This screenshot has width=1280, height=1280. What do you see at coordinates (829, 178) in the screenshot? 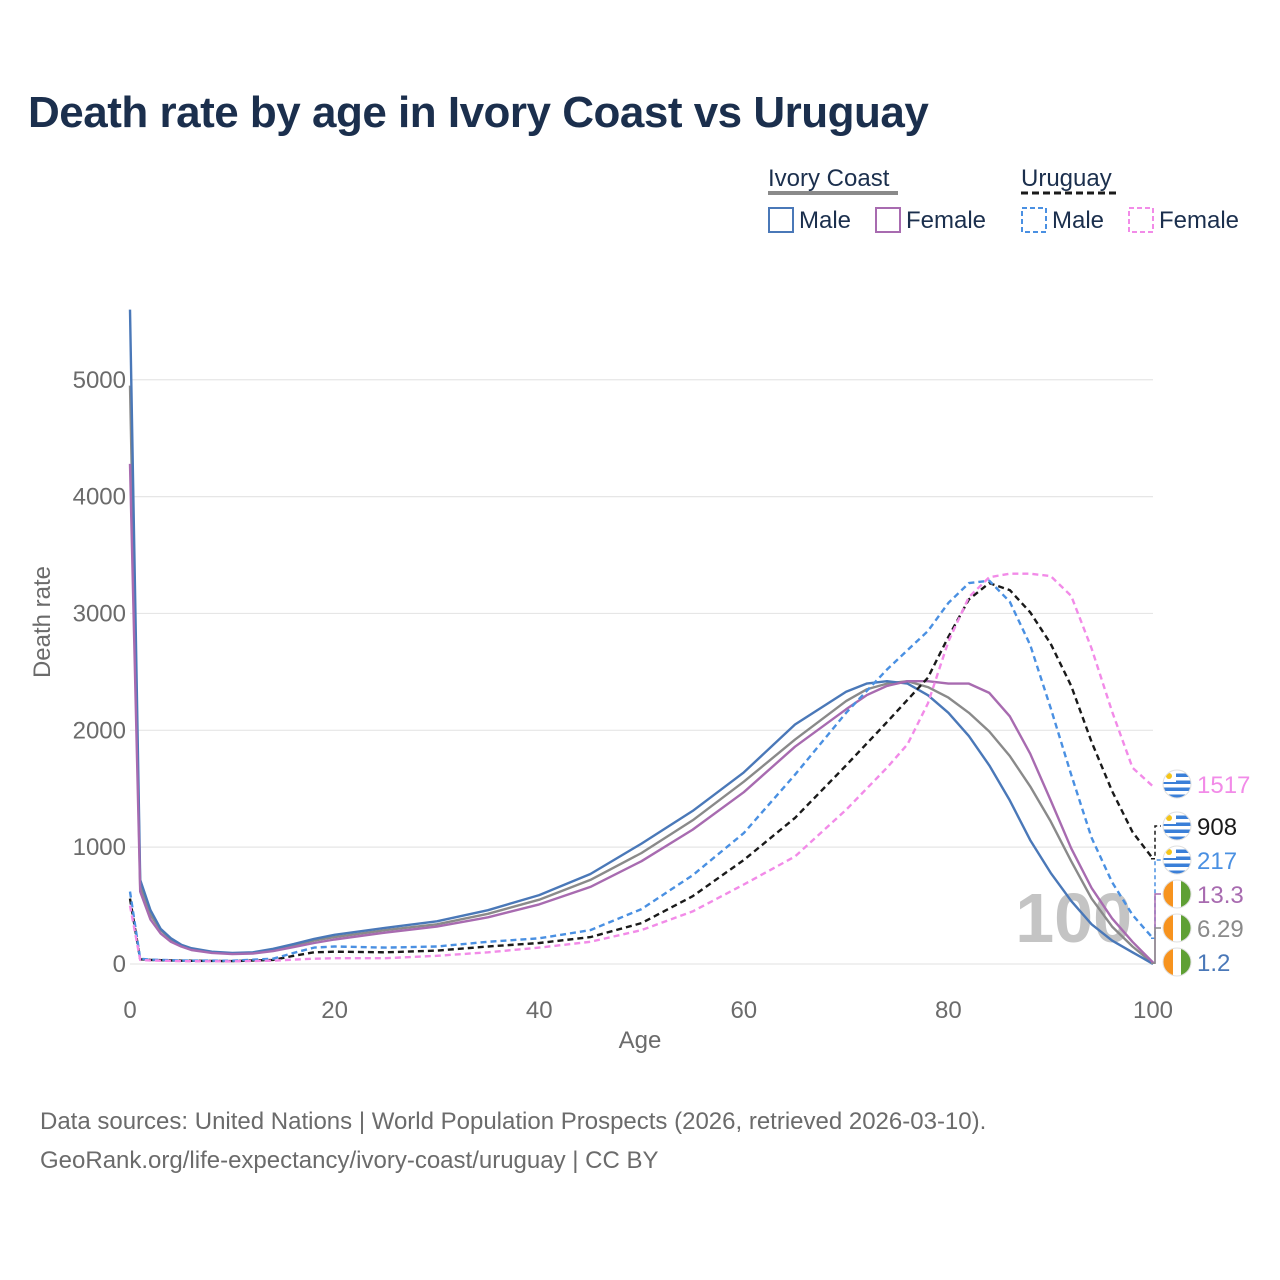
I see `legend-group-label: Ivory Coast` at bounding box center [829, 178].